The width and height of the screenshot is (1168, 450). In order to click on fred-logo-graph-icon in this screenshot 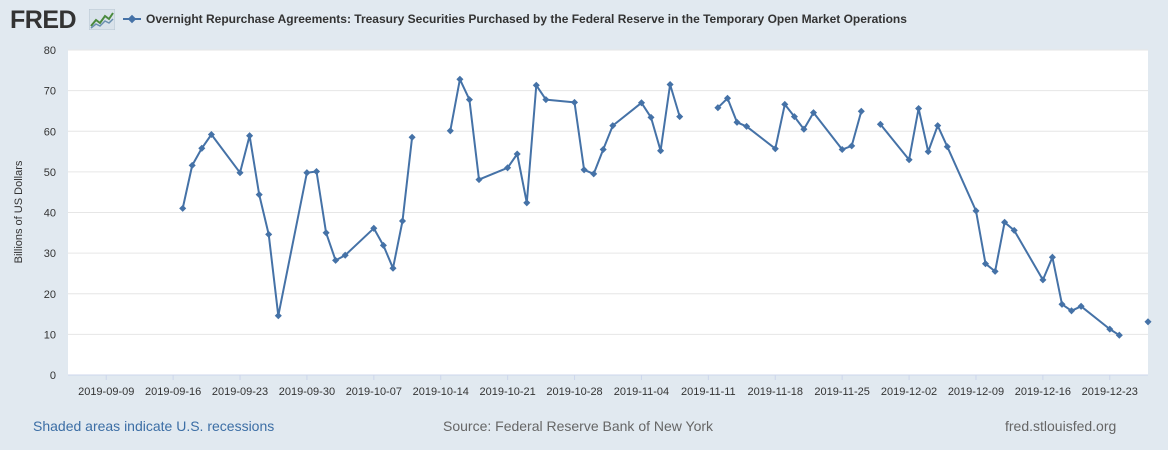, I will do `click(102, 19)`.